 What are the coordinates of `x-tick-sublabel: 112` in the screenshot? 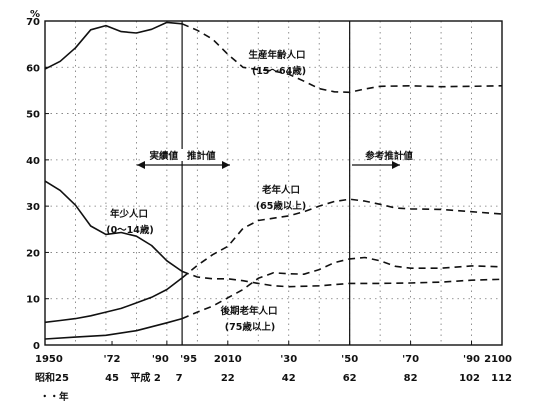 It's located at (501, 378).